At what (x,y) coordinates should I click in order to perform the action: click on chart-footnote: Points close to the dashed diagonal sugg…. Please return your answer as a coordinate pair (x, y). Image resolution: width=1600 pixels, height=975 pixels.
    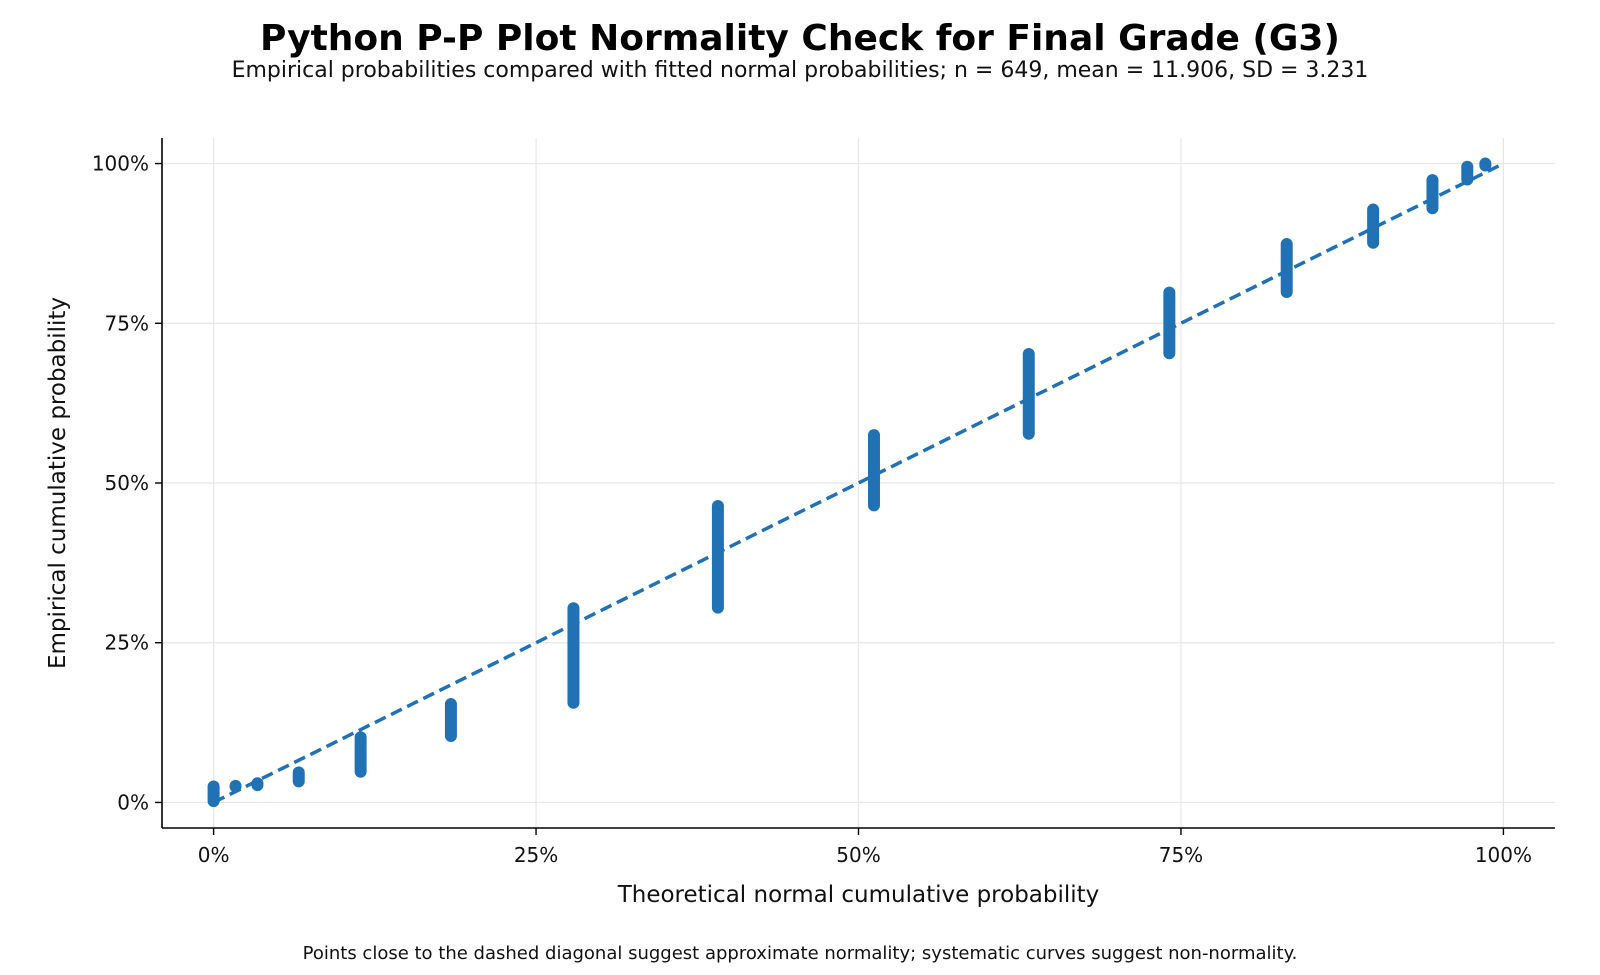
    Looking at the image, I should click on (800, 953).